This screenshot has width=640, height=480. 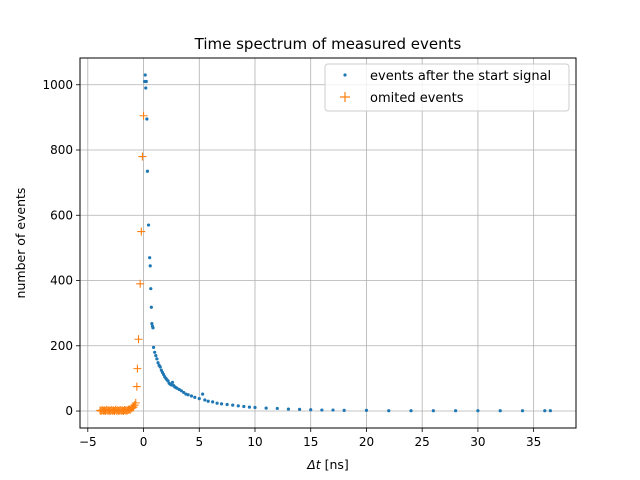 What do you see at coordinates (310, 442) in the screenshot?
I see `x-tick-label: 15` at bounding box center [310, 442].